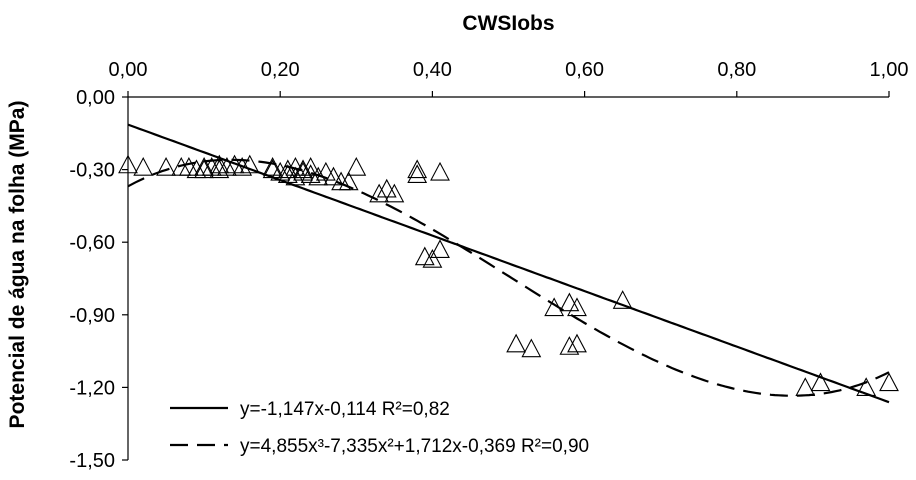 Image resolution: width=916 pixels, height=480 pixels. Describe the element at coordinates (736, 70) in the screenshot. I see `x-tick-label: 0,80` at that location.